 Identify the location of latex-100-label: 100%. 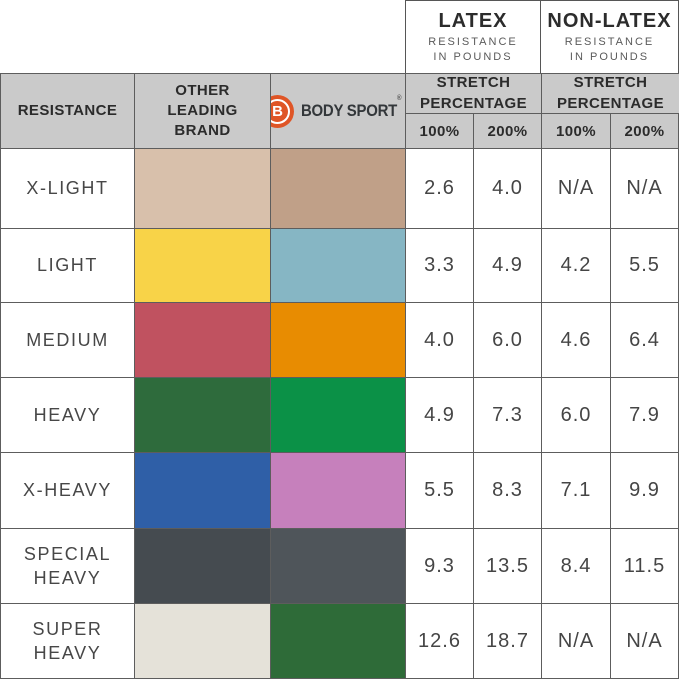
(439, 131).